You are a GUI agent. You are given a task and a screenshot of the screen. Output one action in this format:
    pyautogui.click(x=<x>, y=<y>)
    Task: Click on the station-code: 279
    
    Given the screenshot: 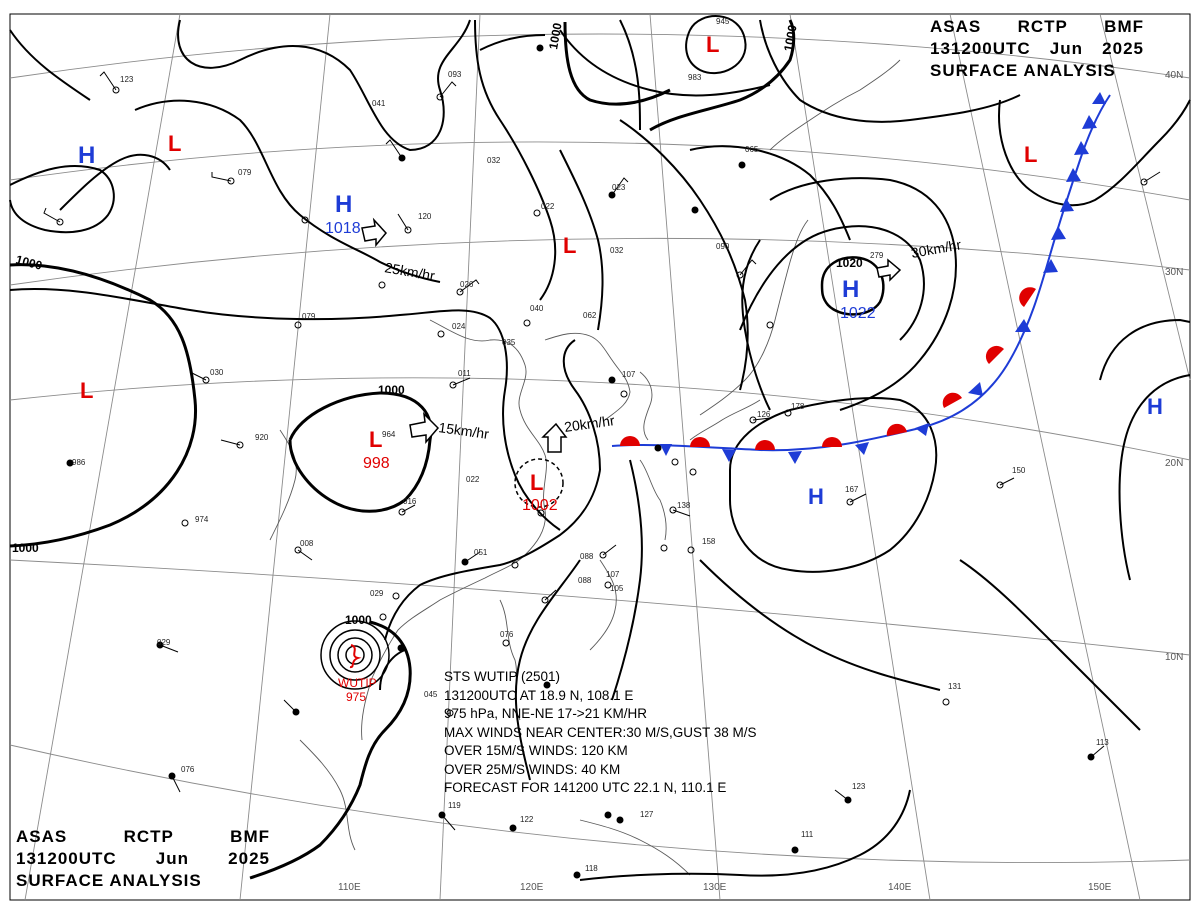 What is the action you would take?
    pyautogui.click(x=877, y=255)
    